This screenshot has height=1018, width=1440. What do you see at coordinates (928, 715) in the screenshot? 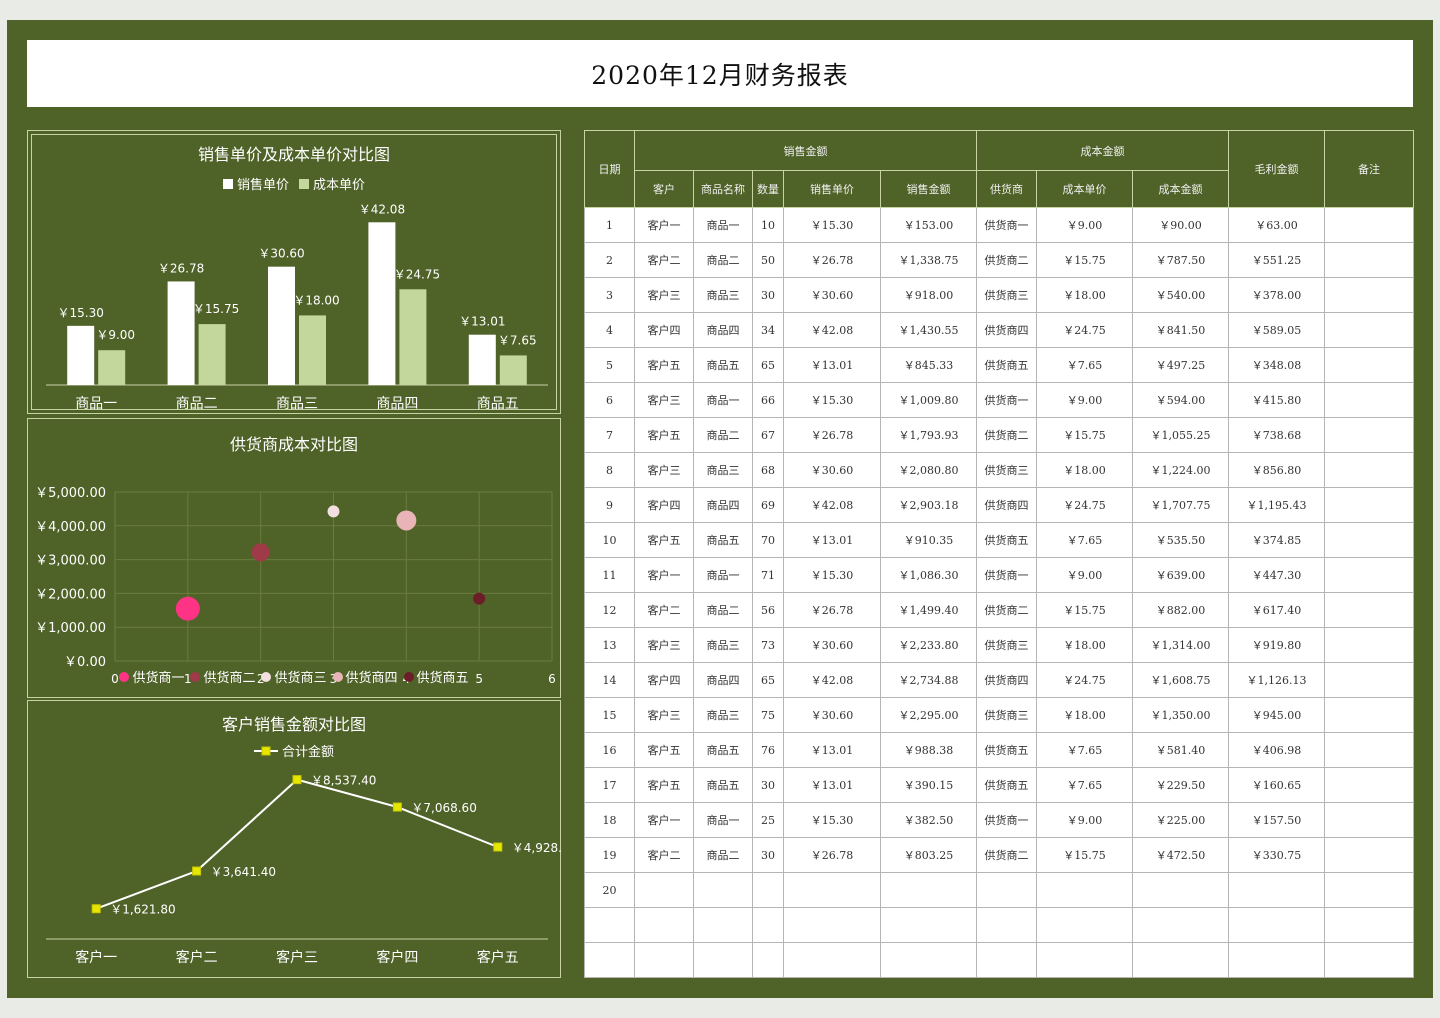
I see `cell-sales-amount: ￥2,295.00` at bounding box center [928, 715].